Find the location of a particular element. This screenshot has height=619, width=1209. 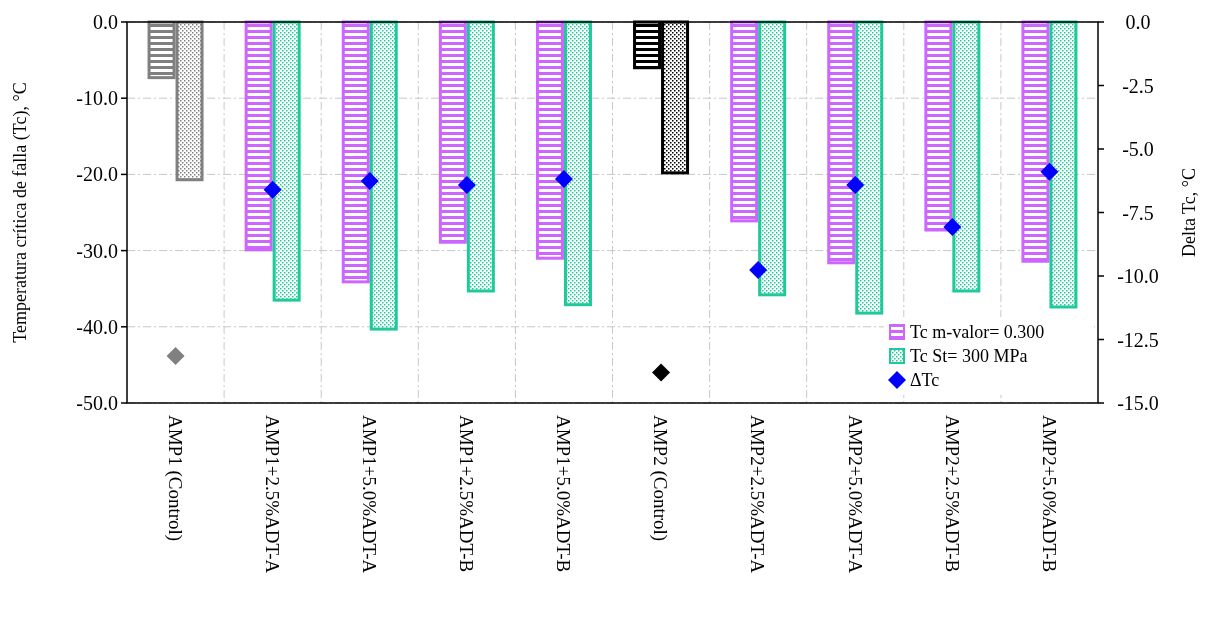

legend-label: Tc m-valor= 0.300 is located at coordinates (977, 332).